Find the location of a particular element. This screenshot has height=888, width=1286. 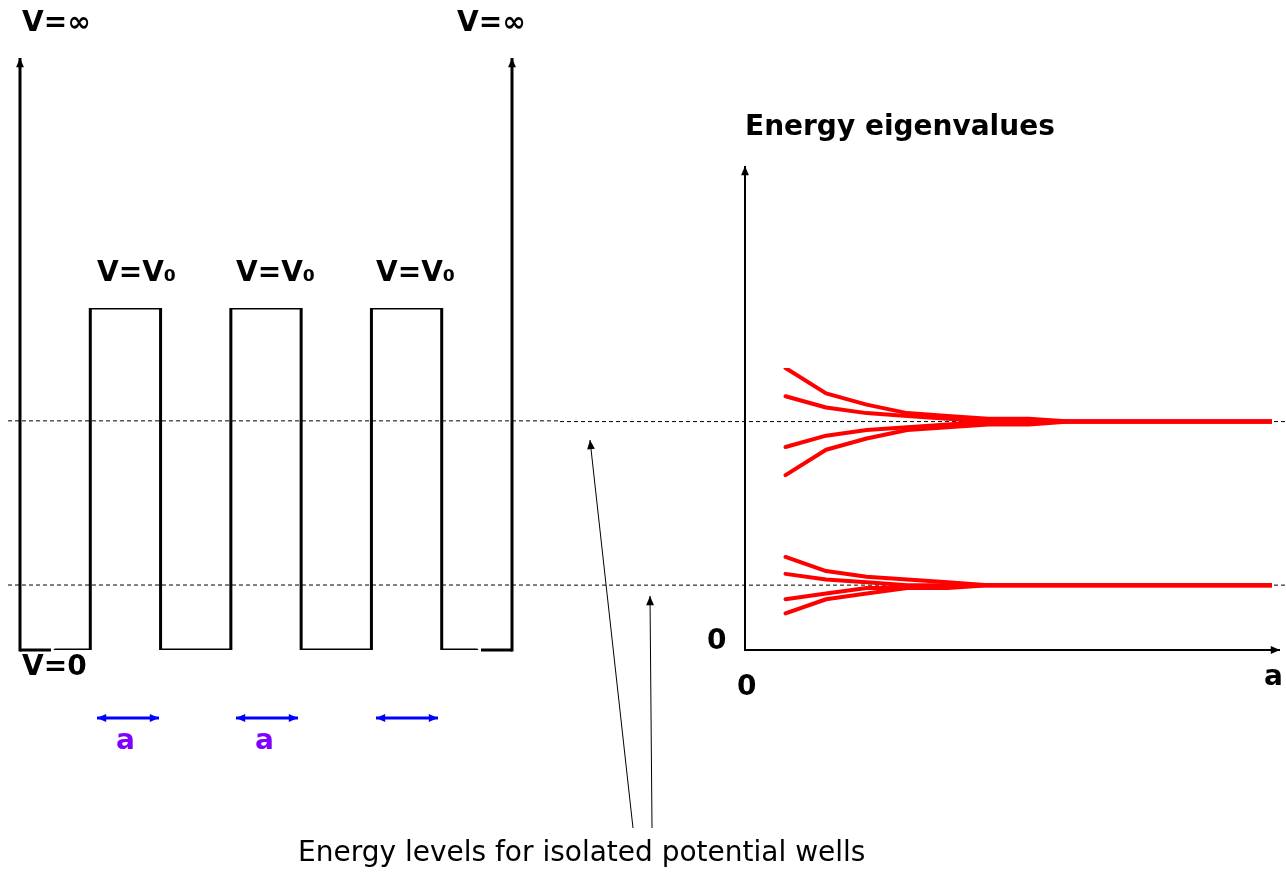

x-axis-title: a is located at coordinates (1273, 675).